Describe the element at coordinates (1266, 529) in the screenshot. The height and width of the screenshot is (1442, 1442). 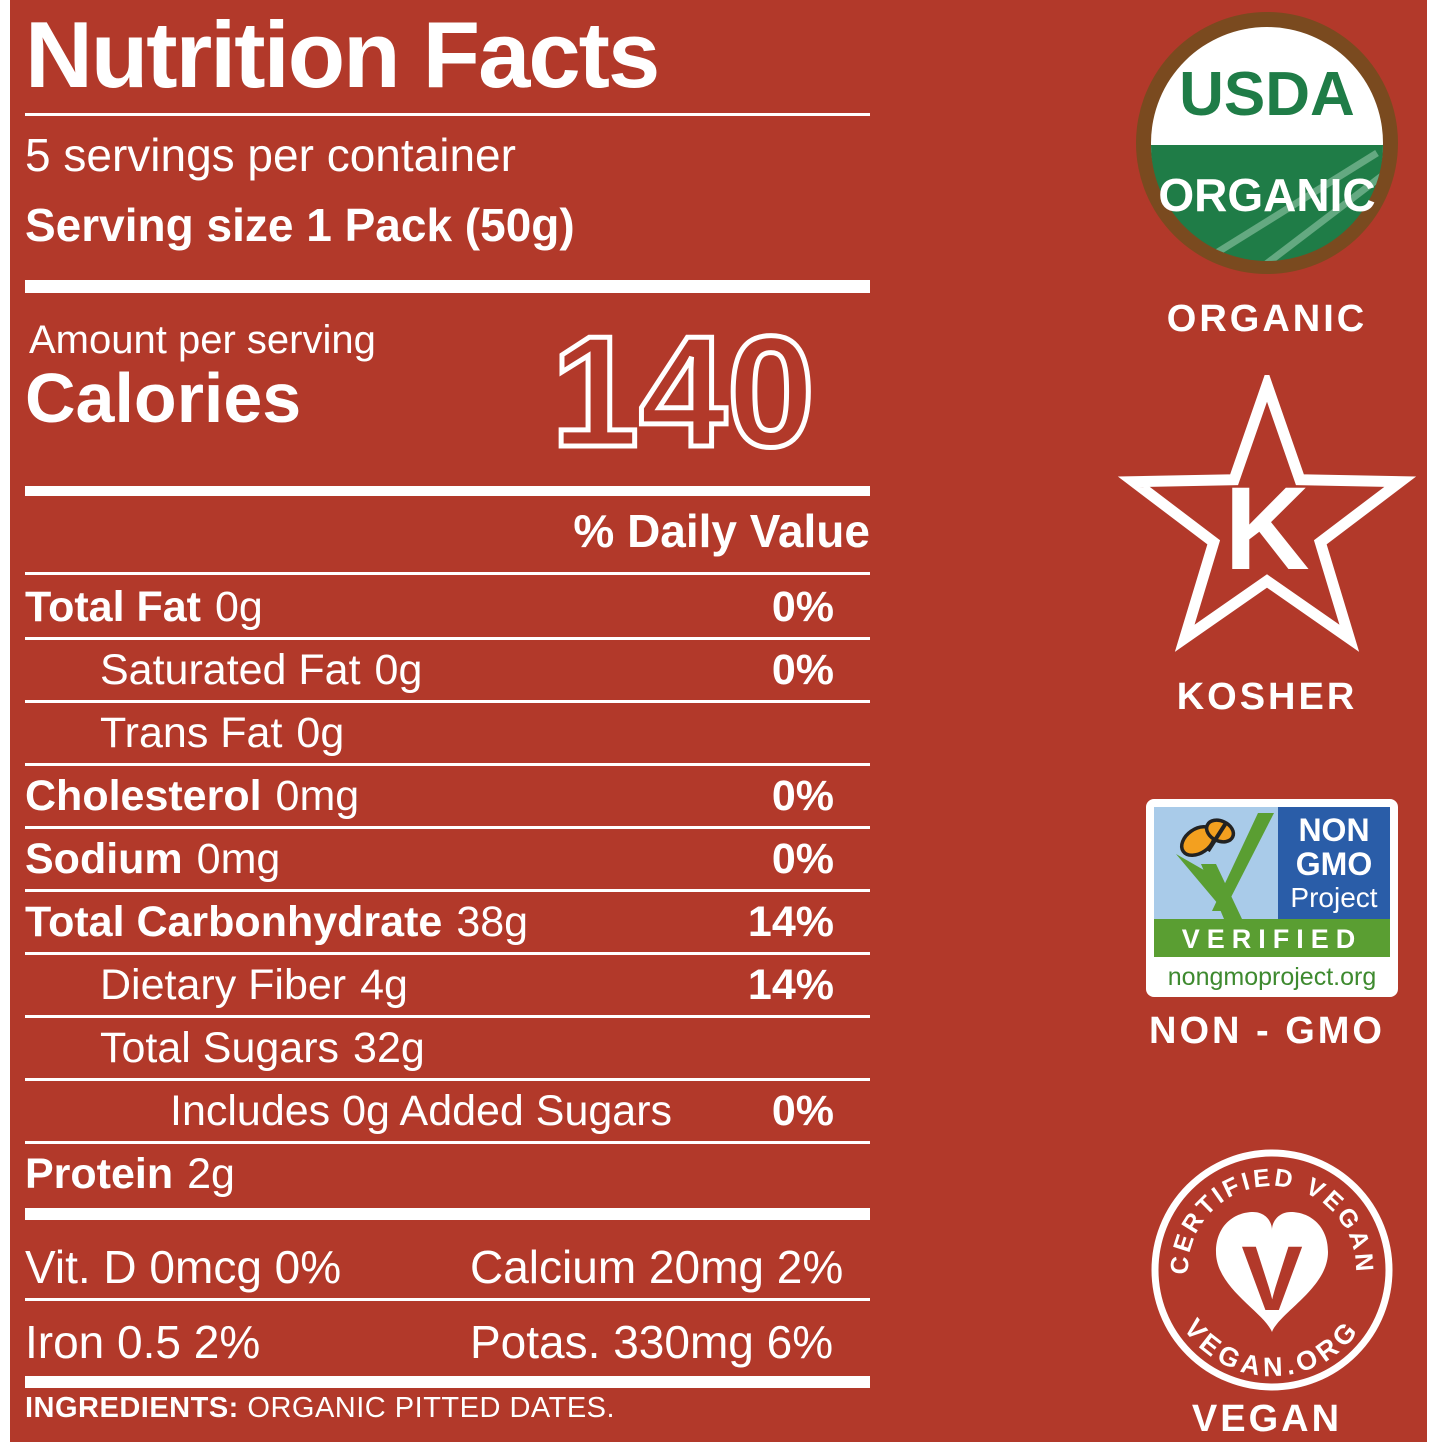
I see `kosher-k-letter: K` at that location.